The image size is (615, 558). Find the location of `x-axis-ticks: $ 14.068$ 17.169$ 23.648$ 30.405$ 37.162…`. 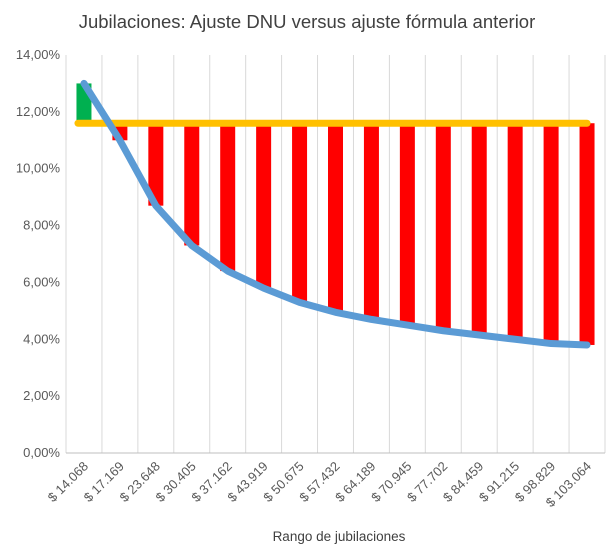

x-axis-ticks: $ 14.068$ 17.169$ 23.648$ 30.405$ 37.162… is located at coordinates (319, 485).